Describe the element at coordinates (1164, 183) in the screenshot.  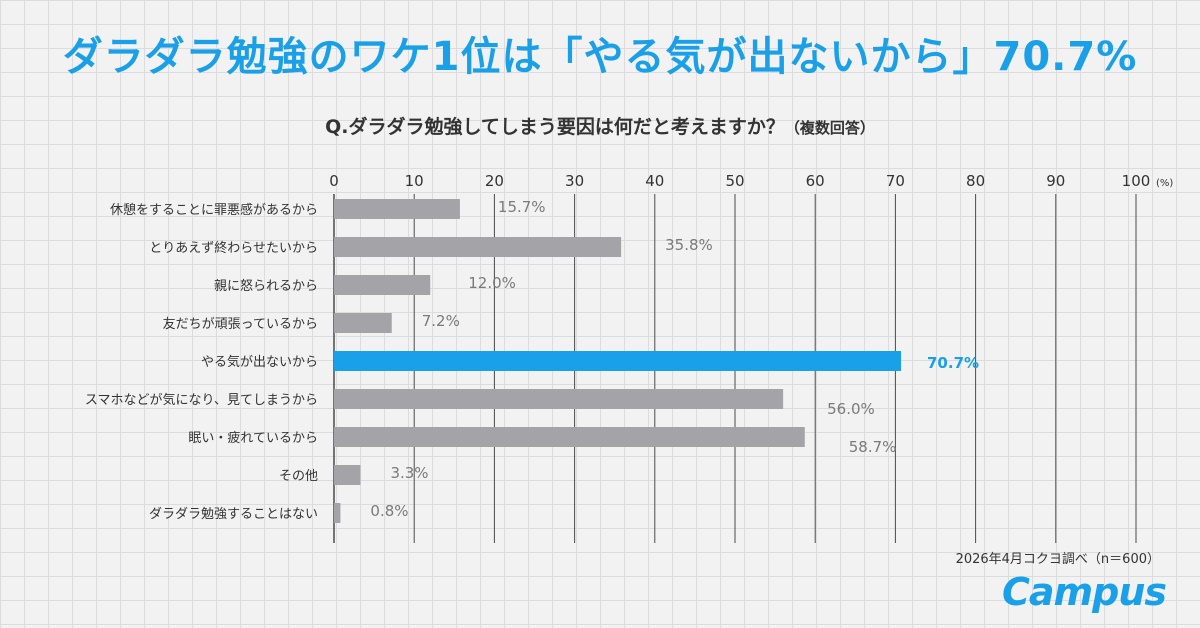
I see `x-unit-label: (%)` at that location.